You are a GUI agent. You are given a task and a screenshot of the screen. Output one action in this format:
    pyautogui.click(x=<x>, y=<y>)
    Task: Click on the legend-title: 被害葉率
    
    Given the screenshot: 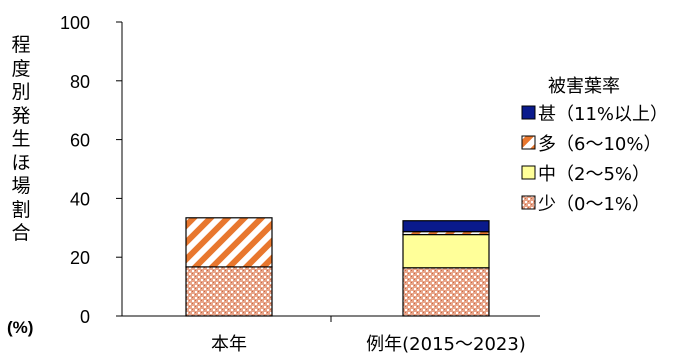 What is the action you would take?
    pyautogui.click(x=584, y=86)
    